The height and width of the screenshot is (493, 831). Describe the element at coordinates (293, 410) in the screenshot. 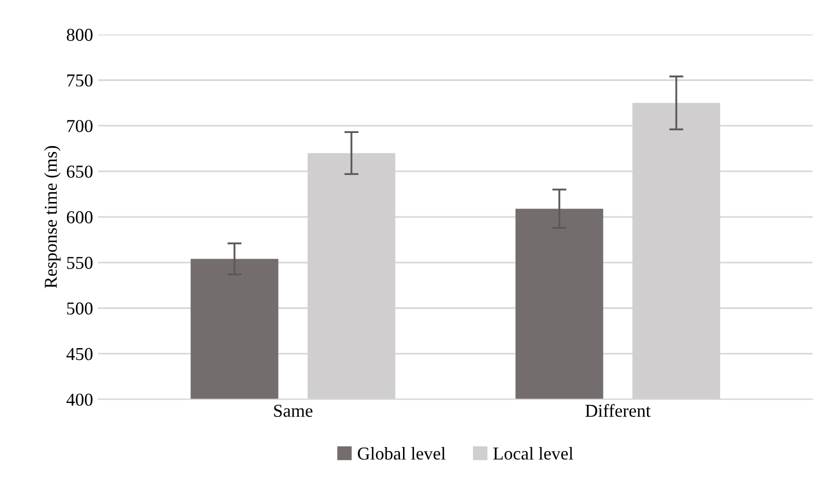

I see `x-tick-label: Same` at that location.